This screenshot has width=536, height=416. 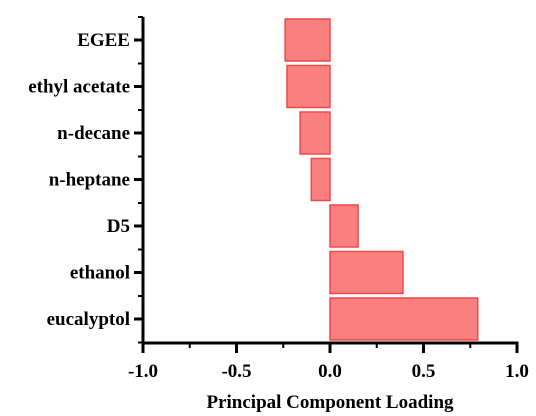 I want to click on bar-ethyl-acetate, so click(x=308, y=86).